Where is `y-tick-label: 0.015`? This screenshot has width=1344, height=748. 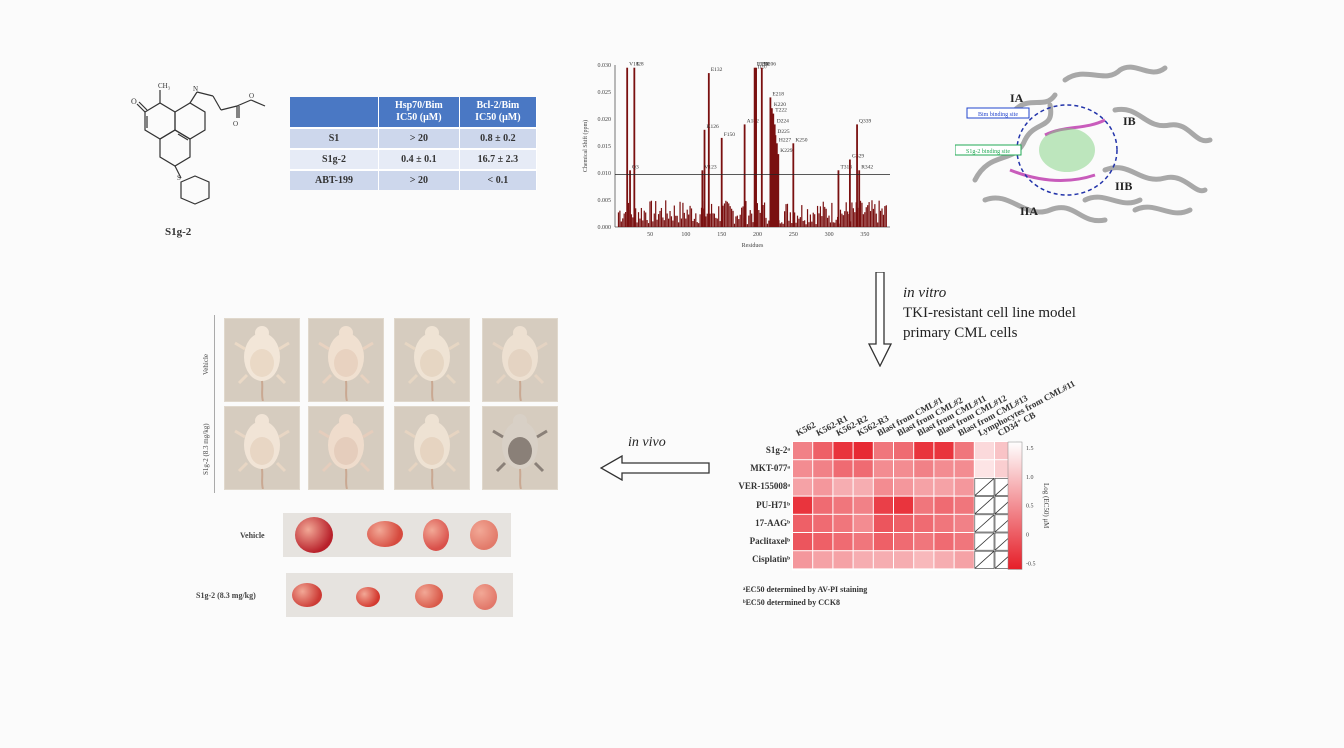
y-tick-label: 0.015 is located at coordinates (605, 147).